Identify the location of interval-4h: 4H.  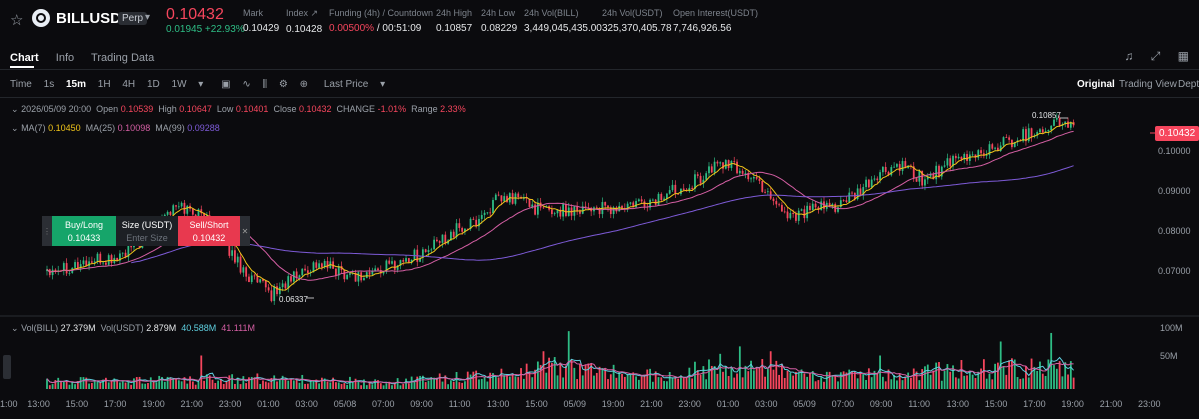
(129, 84).